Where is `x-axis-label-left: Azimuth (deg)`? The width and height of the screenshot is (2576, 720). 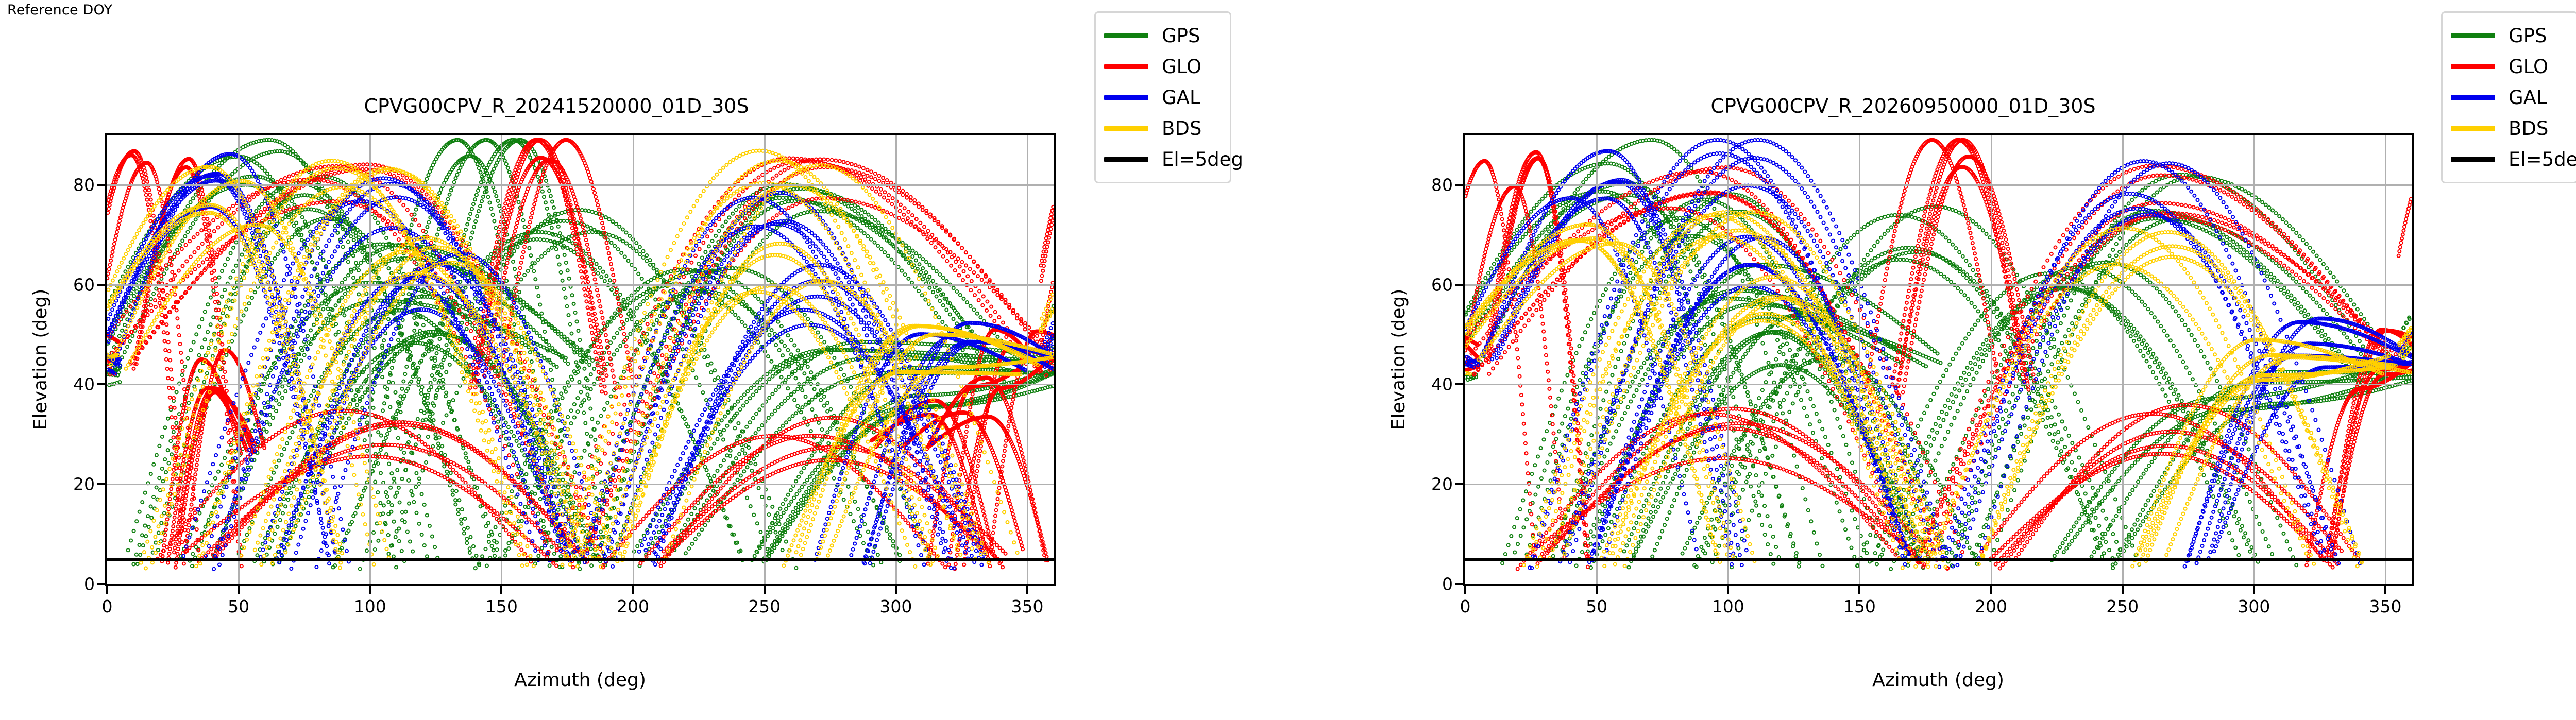 x-axis-label-left: Azimuth (deg) is located at coordinates (580, 680).